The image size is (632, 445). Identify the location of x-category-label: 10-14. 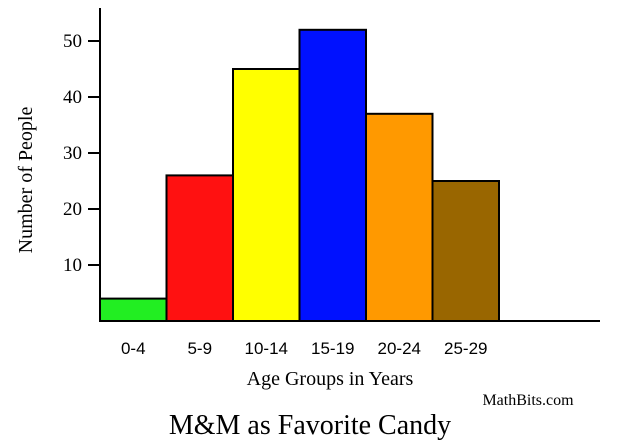
(266, 348).